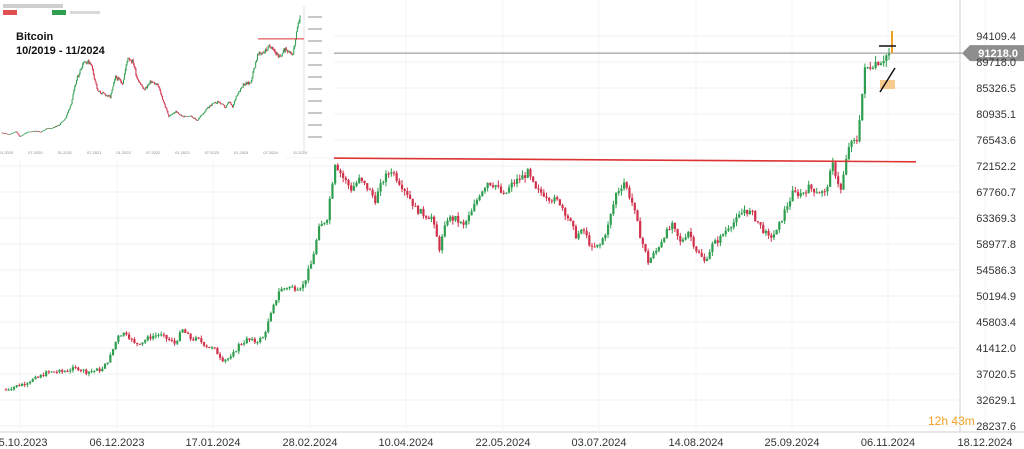 The height and width of the screenshot is (449, 1024). What do you see at coordinates (996, 89) in the screenshot?
I see `y-tick-label: 85326.5` at bounding box center [996, 89].